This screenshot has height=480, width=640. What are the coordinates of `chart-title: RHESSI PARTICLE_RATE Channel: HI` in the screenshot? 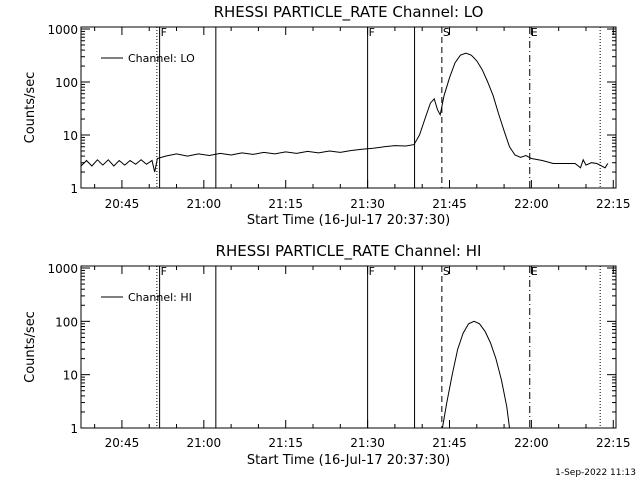 It's located at (349, 251).